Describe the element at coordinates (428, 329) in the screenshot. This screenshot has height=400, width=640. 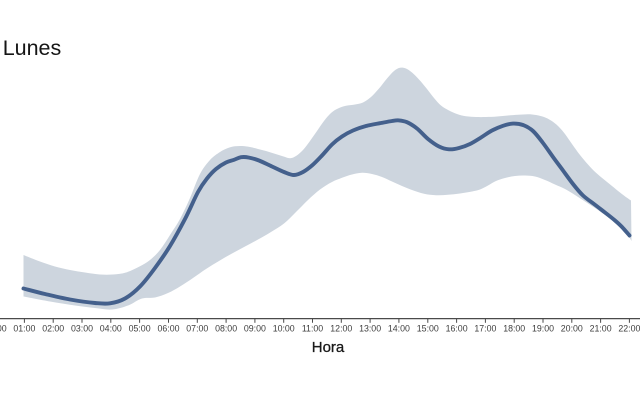
I see `svg-text: 15:00` at that location.